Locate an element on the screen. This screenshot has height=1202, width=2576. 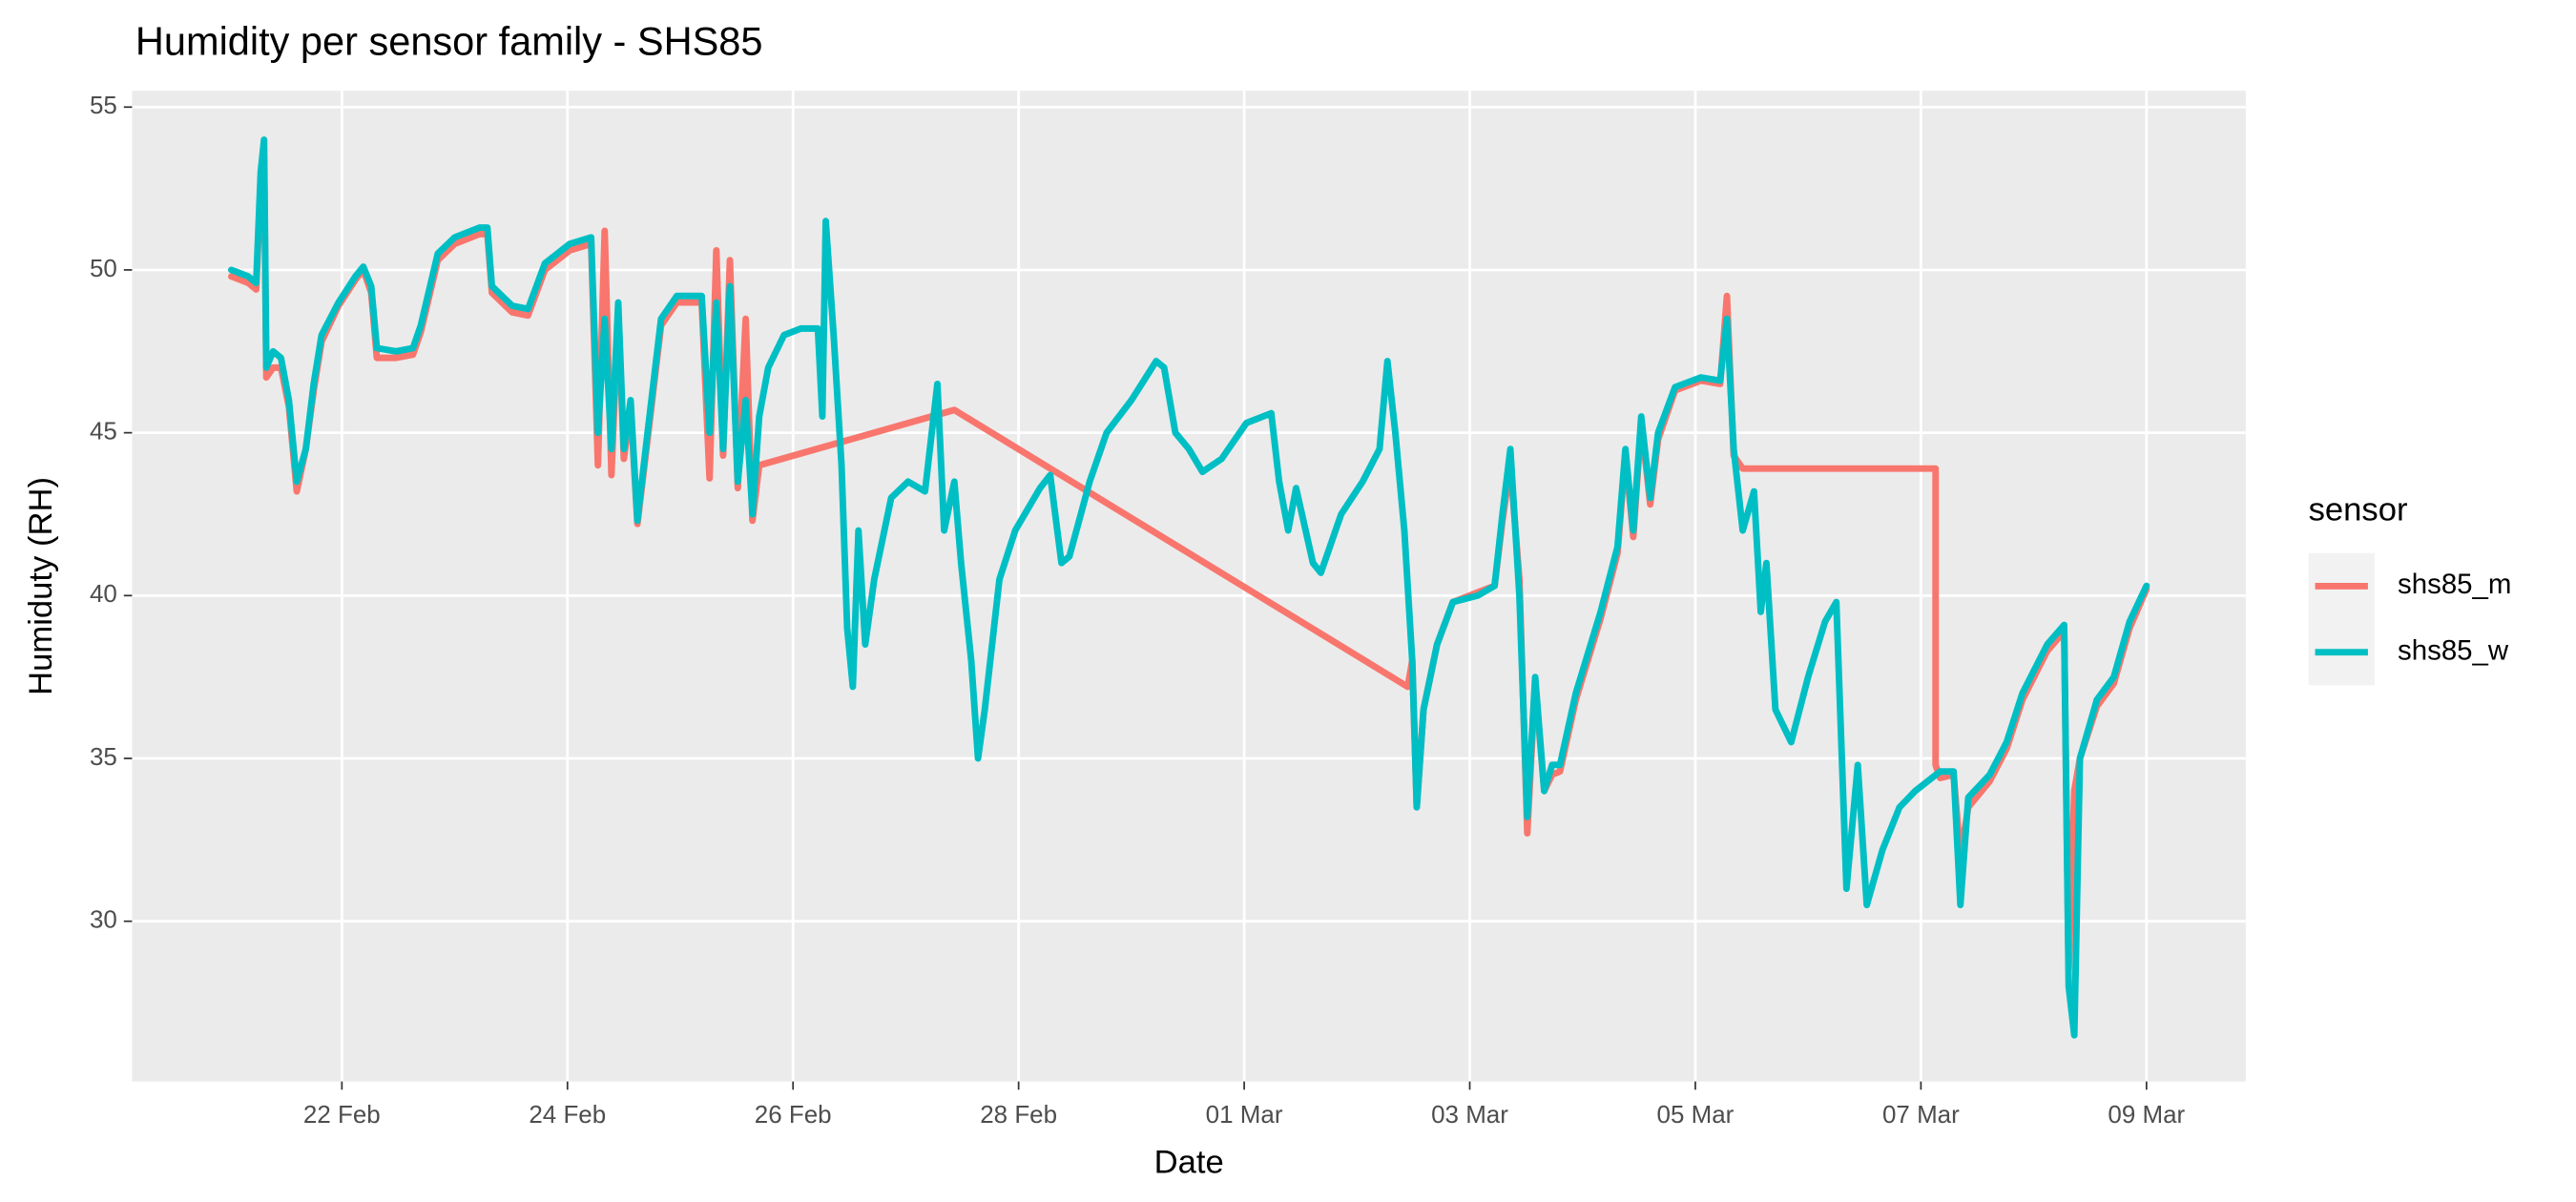
x-tick-label: 22 Feb is located at coordinates (342, 1114).